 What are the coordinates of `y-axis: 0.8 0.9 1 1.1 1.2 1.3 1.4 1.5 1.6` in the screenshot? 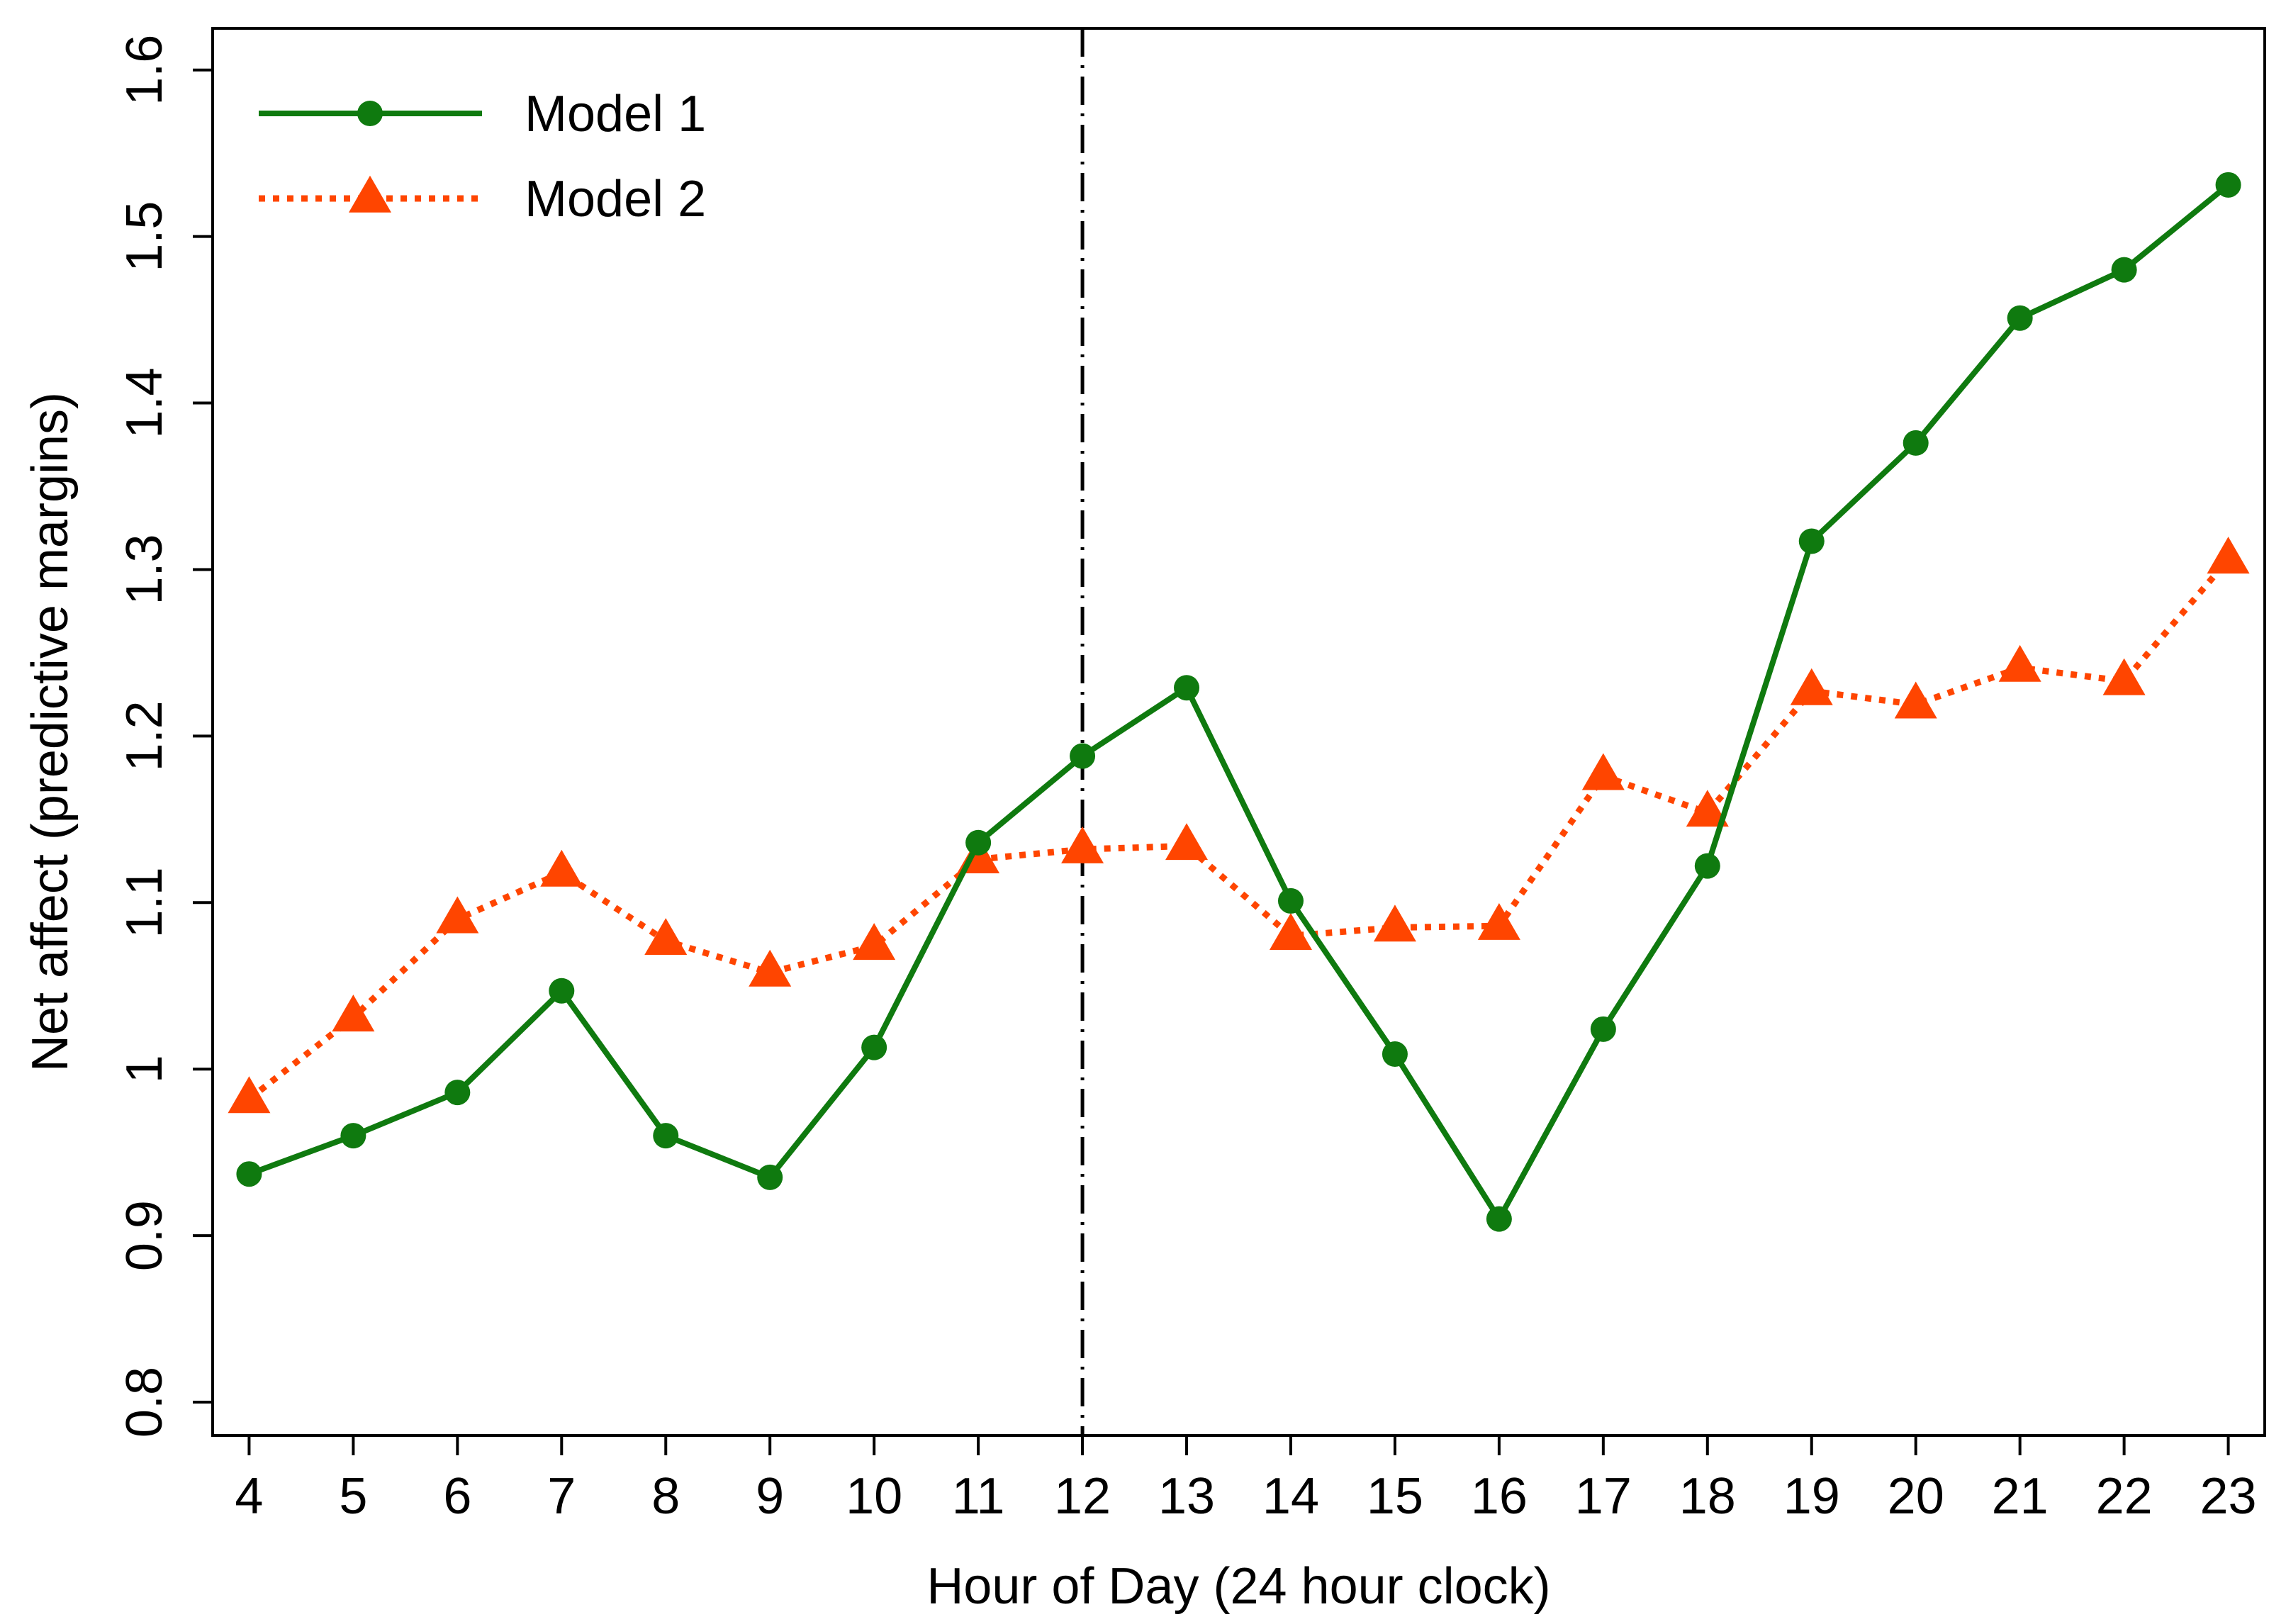 It's located at (165, 737).